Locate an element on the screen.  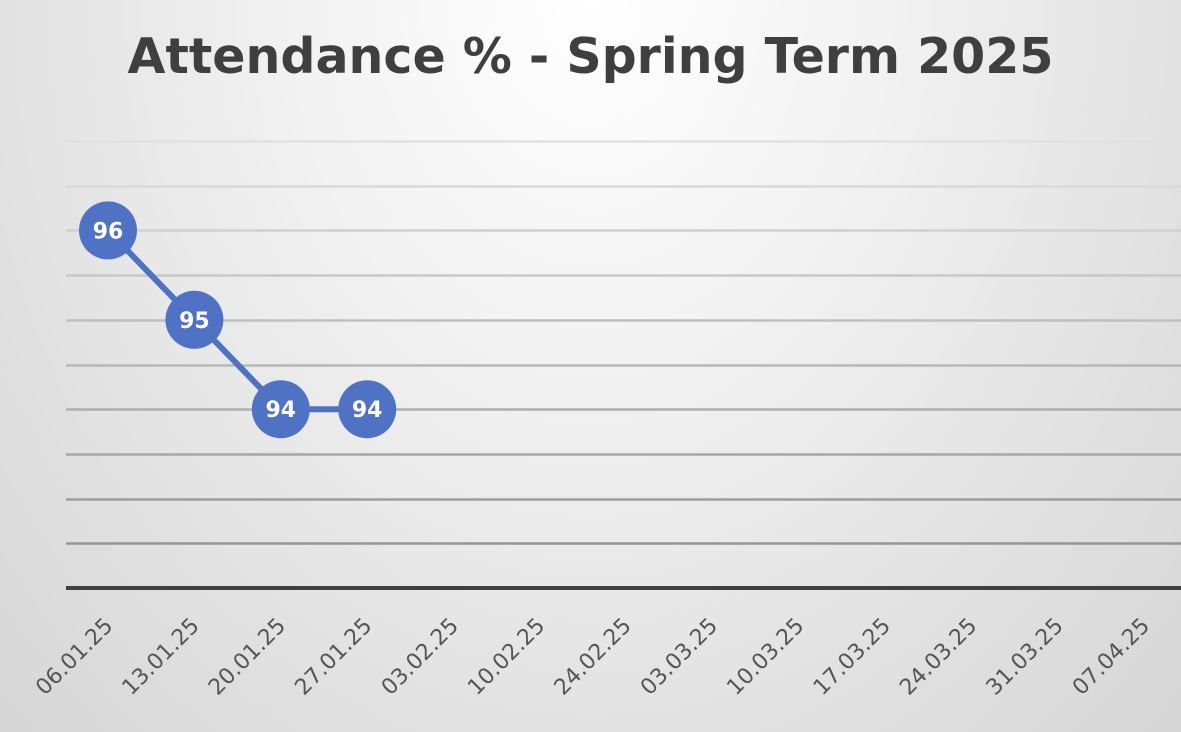
data-label: 95 is located at coordinates (194, 321).